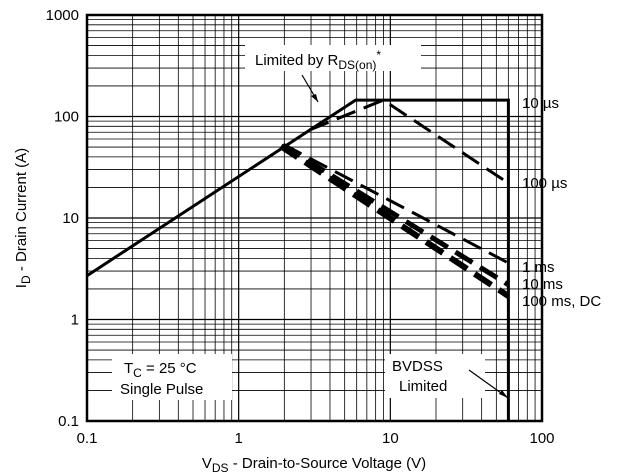 The width and height of the screenshot is (633, 473). I want to click on x-axis-title: VDS - Drain-to-Source Voltage (V), so click(314, 464).